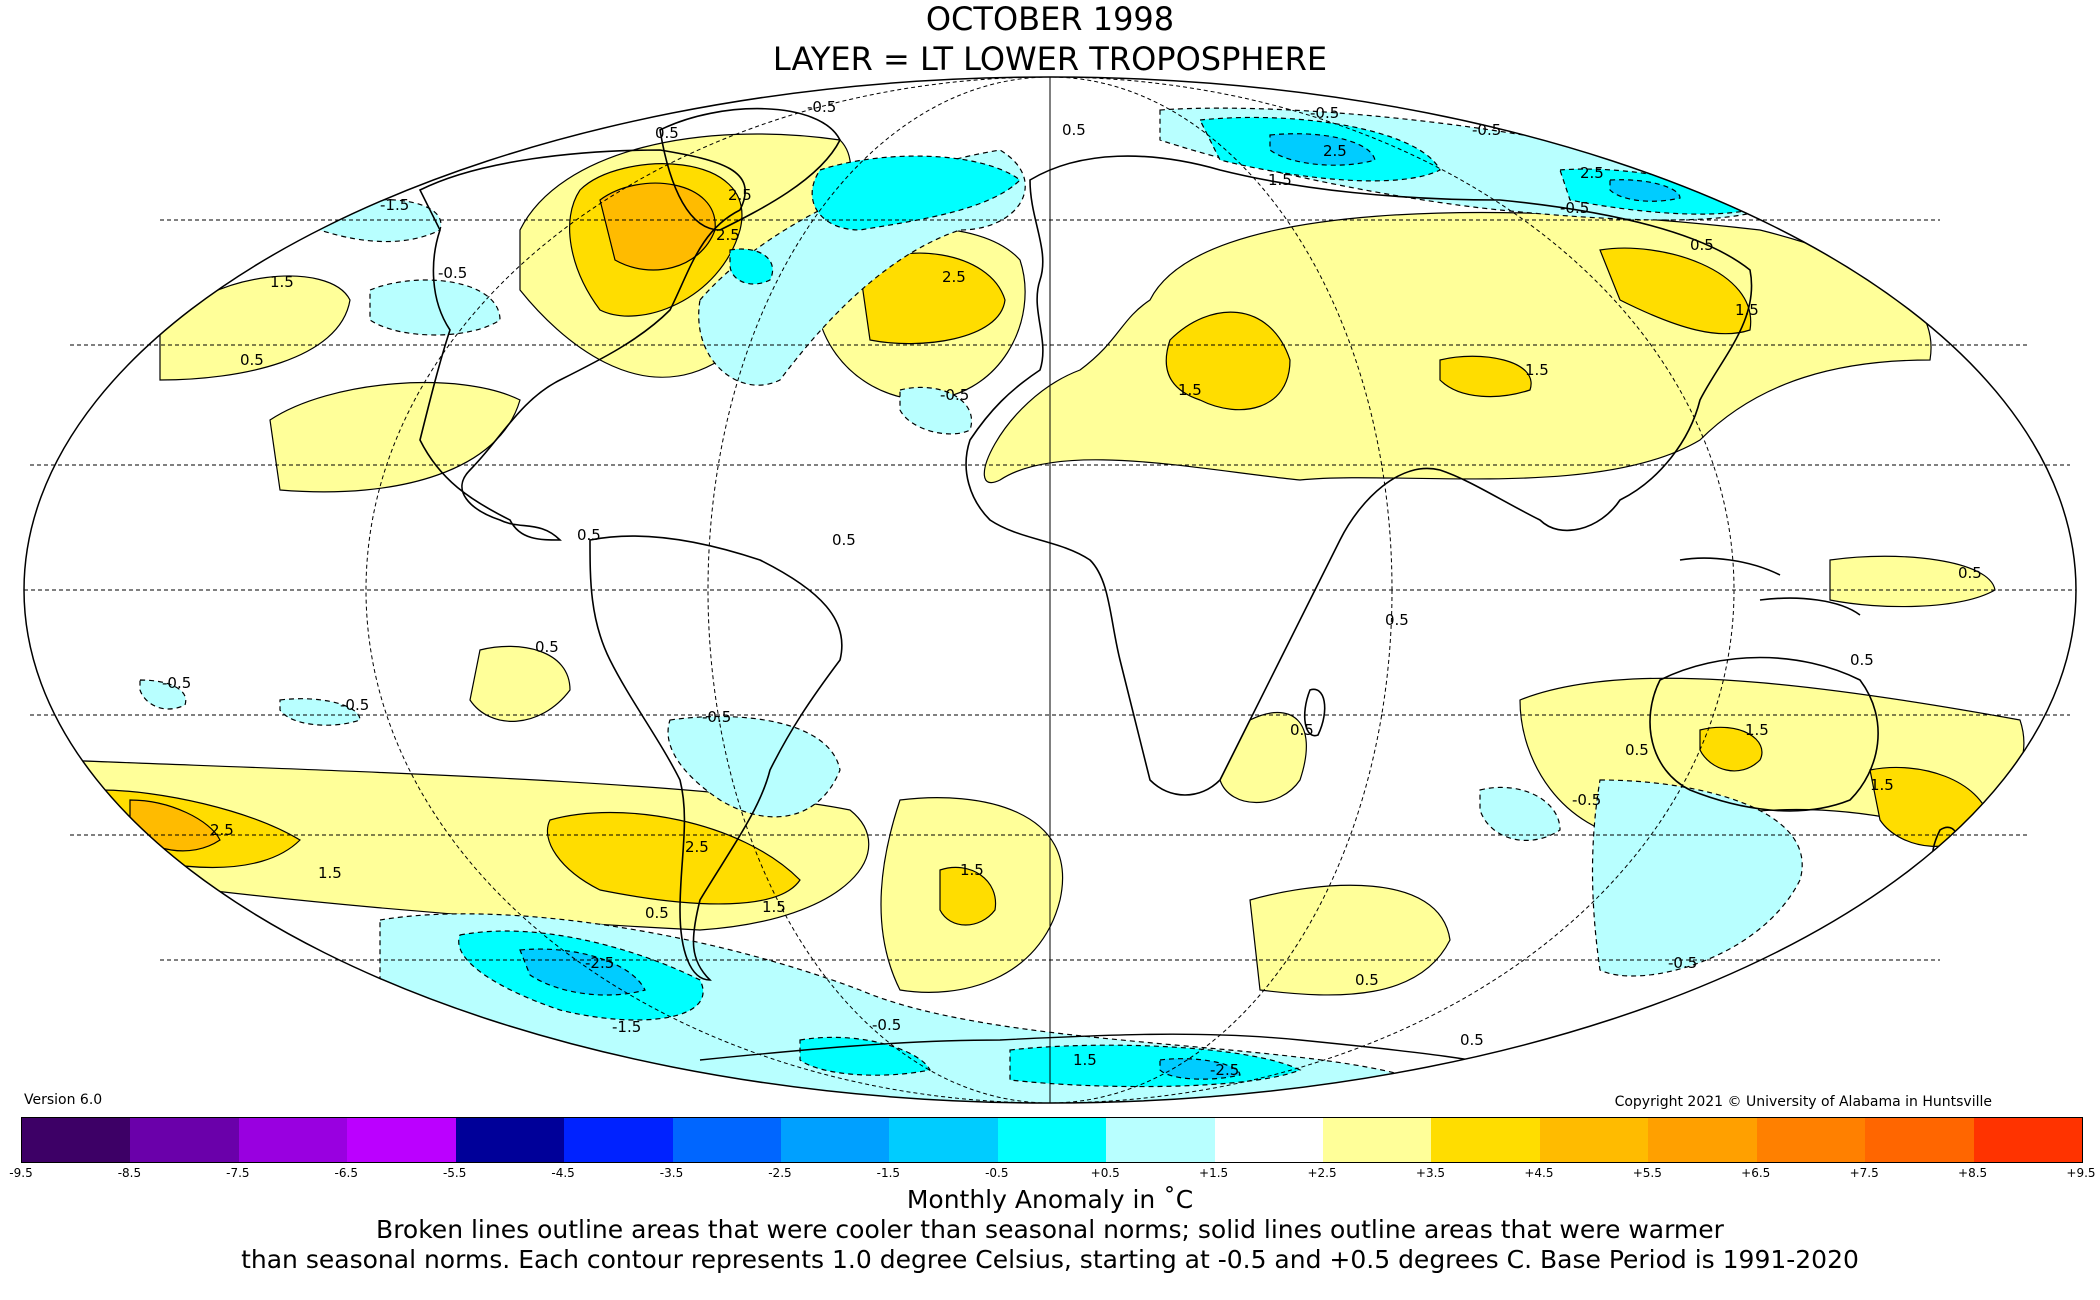 This screenshot has width=2100, height=1300. What do you see at coordinates (582, 345) in the screenshot?
I see `north-america-outline` at bounding box center [582, 345].